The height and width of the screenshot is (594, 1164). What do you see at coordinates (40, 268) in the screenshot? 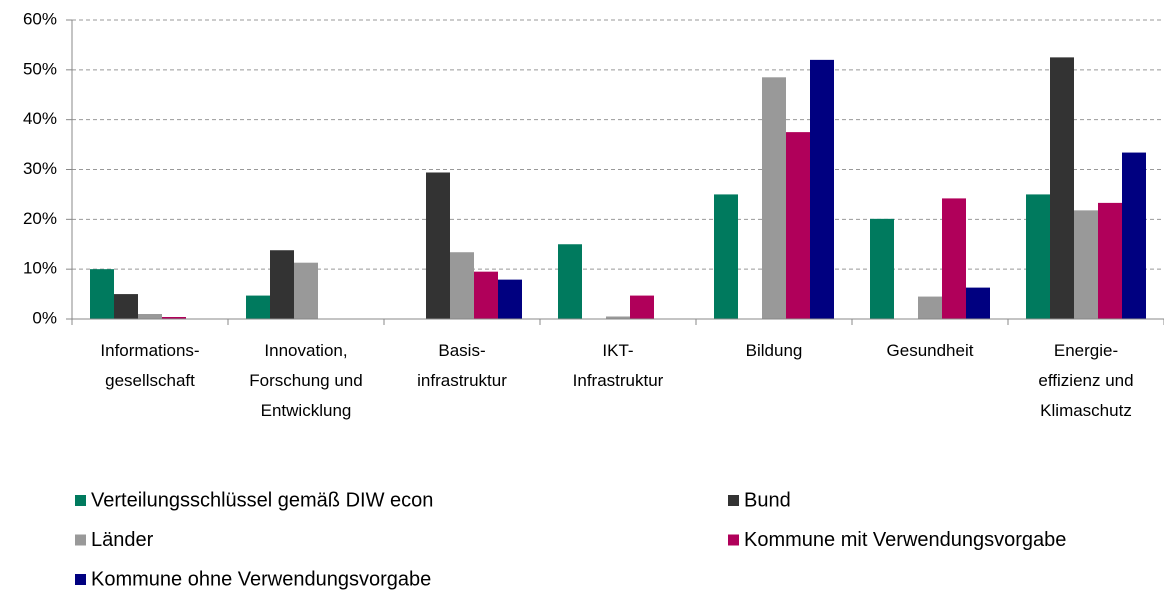
I see `y-tick-label: 10%` at bounding box center [40, 268].